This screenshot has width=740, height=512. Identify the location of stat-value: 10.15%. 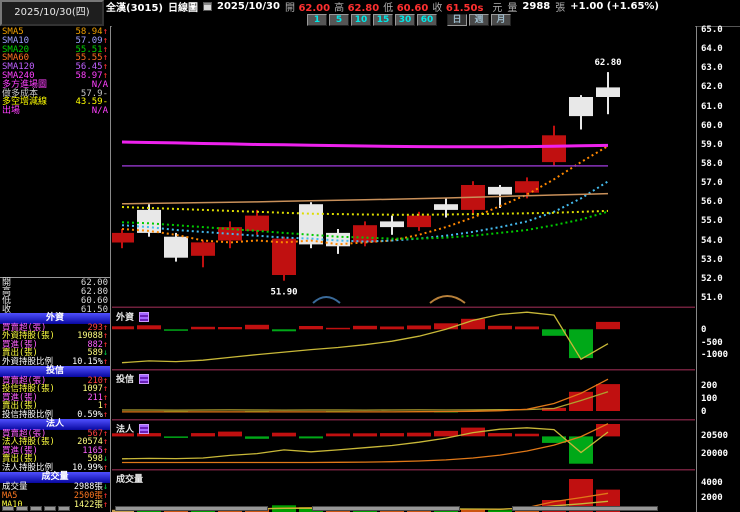
(87, 361).